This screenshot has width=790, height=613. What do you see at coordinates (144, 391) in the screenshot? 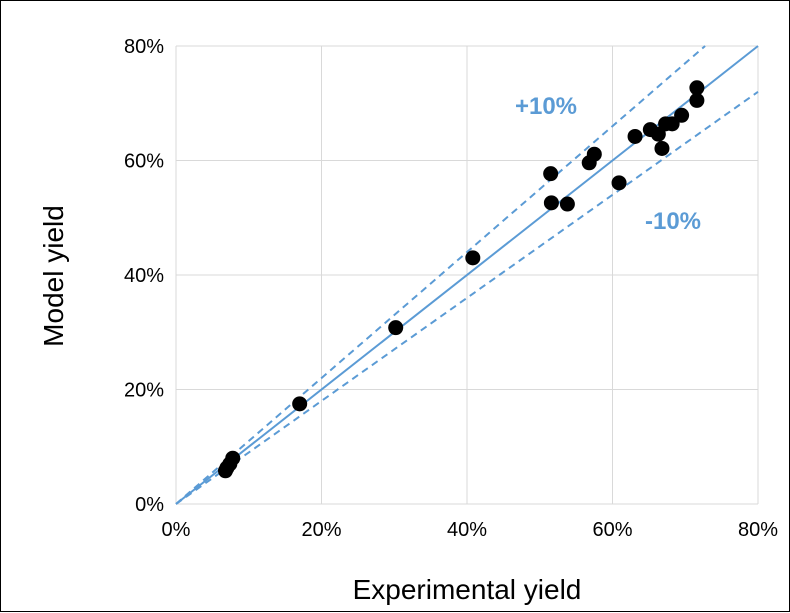
I see `y-tick-label: 20%` at bounding box center [144, 391].